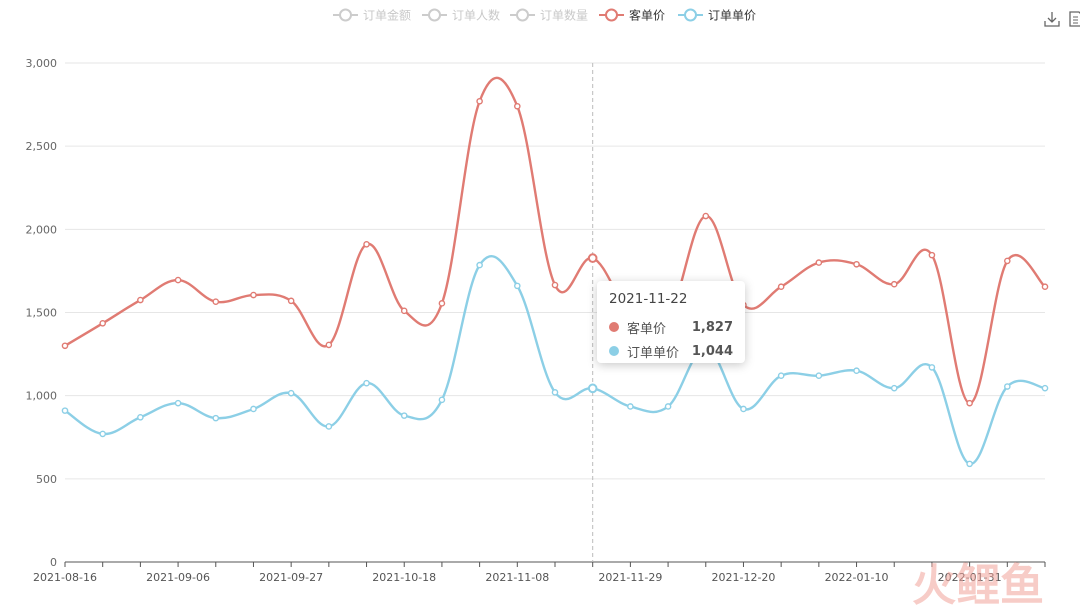 This screenshot has height=610, width=1080. I want to click on y-tick-label: 0, so click(53, 562).